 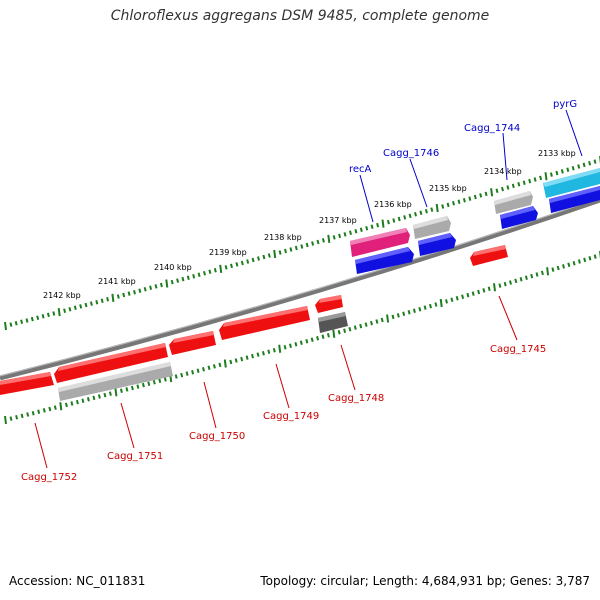 I want to click on cds-reverse-1750-long, so click(x=111, y=363).